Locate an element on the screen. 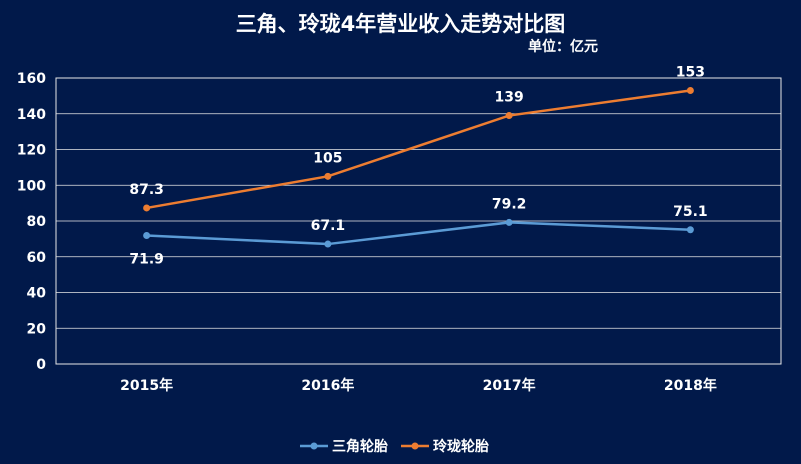 This screenshot has width=801, height=464. chart-unit-label: 单位：亿元 is located at coordinates (563, 47).